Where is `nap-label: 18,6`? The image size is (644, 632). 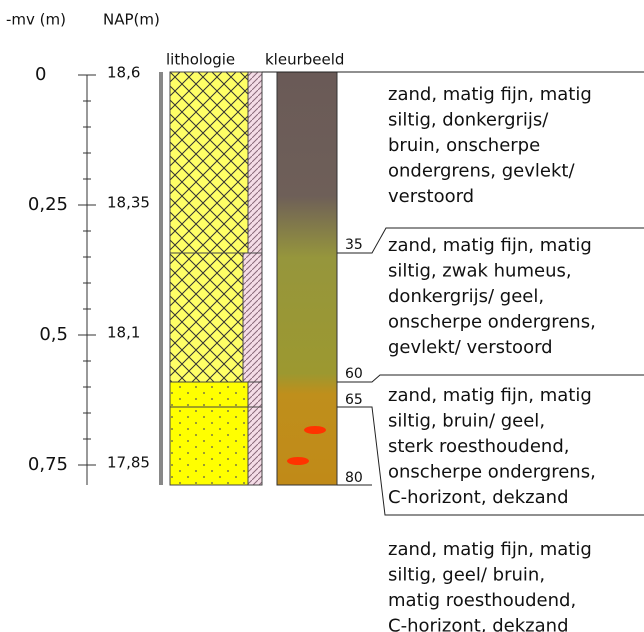
nap-label: 18,6 is located at coordinates (123, 73).